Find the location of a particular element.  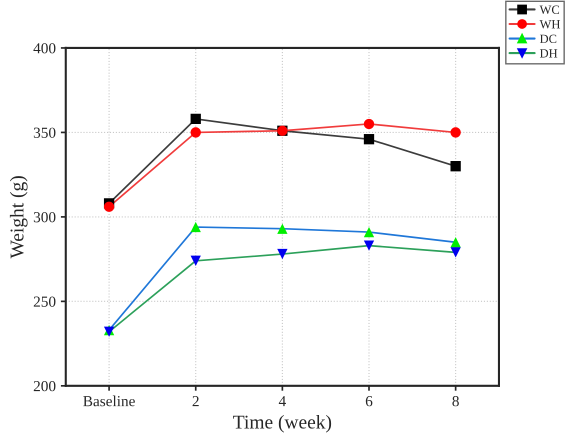

y-axis-title: Weight (g) is located at coordinates (19, 217).